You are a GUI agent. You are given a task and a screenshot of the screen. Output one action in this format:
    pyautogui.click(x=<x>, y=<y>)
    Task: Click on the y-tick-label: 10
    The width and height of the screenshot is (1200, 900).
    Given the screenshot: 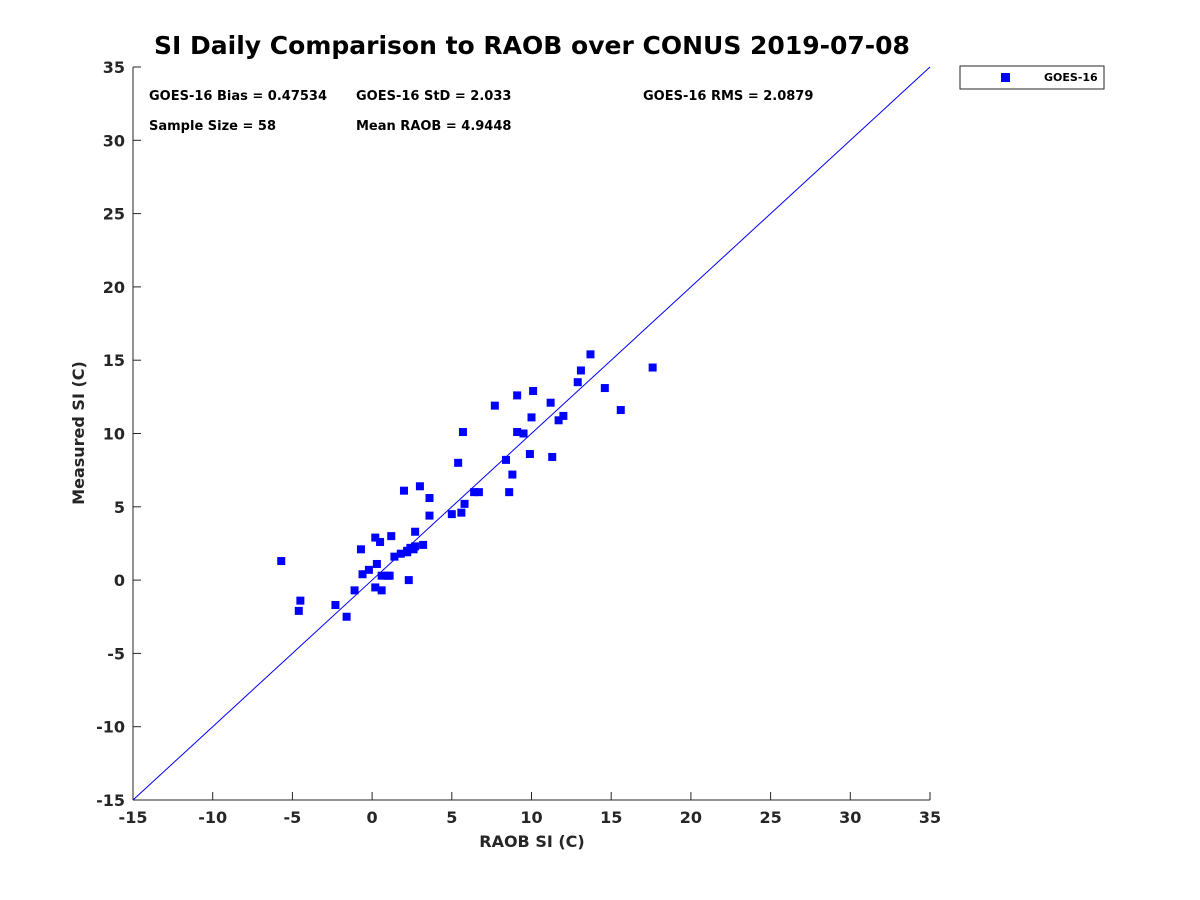 What is the action you would take?
    pyautogui.click(x=114, y=434)
    